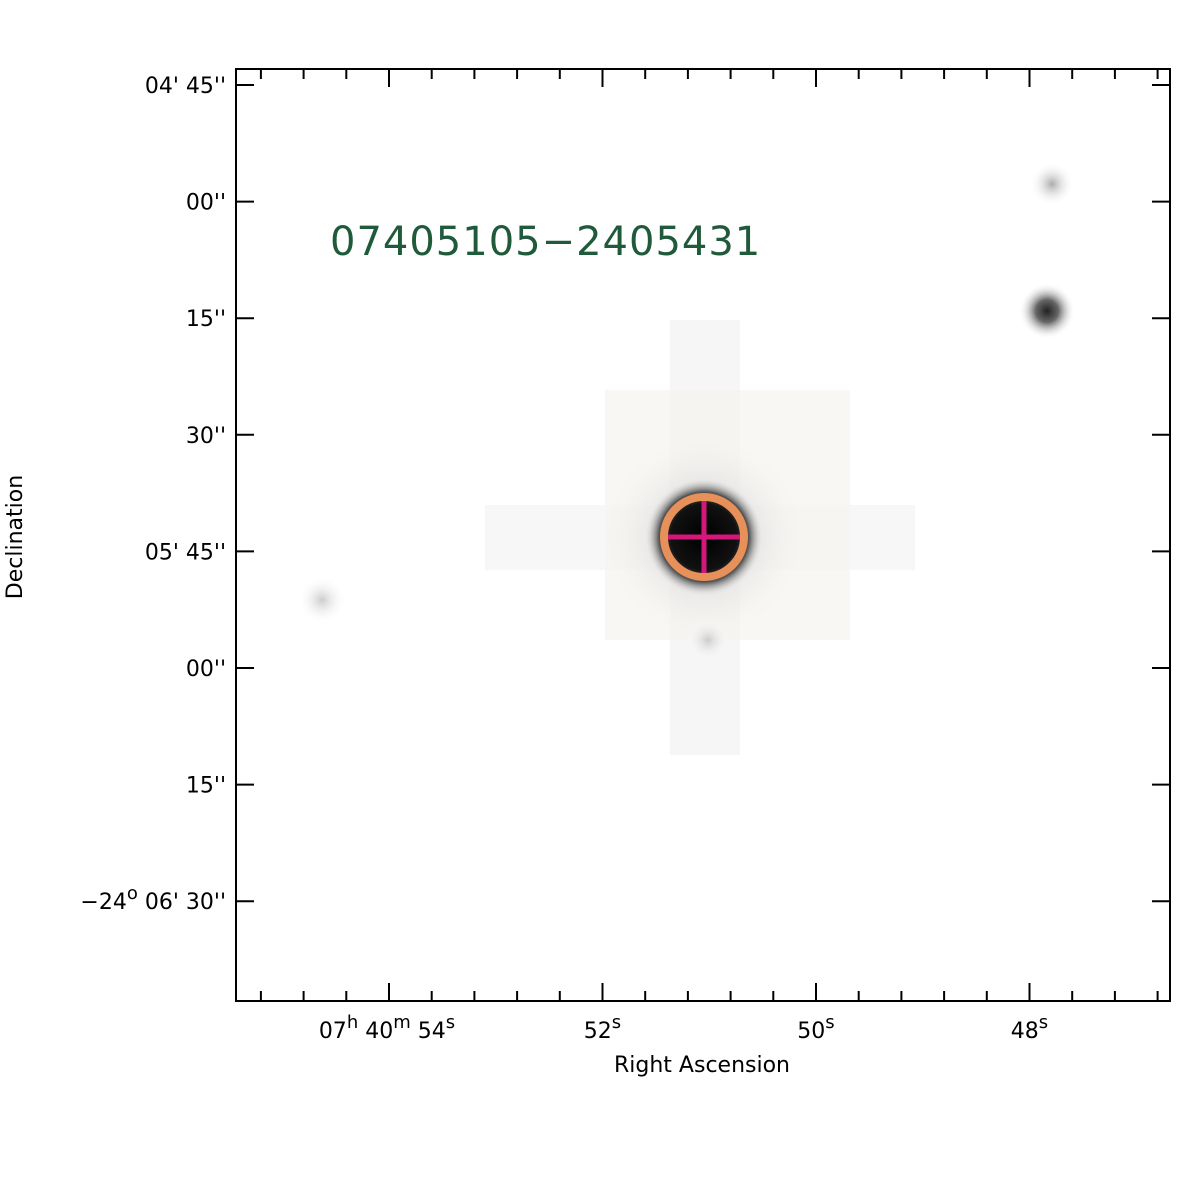 Image resolution: width=1180 pixels, height=1180 pixels. What do you see at coordinates (132, 893) in the screenshot?
I see `label-part: o` at bounding box center [132, 893].